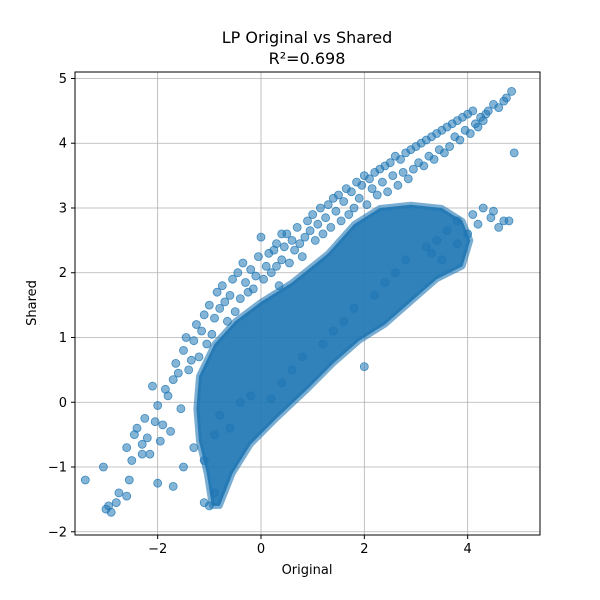 The image size is (600, 600). What do you see at coordinates (63, 144) in the screenshot?
I see `y-tick-label: 4` at bounding box center [63, 144].